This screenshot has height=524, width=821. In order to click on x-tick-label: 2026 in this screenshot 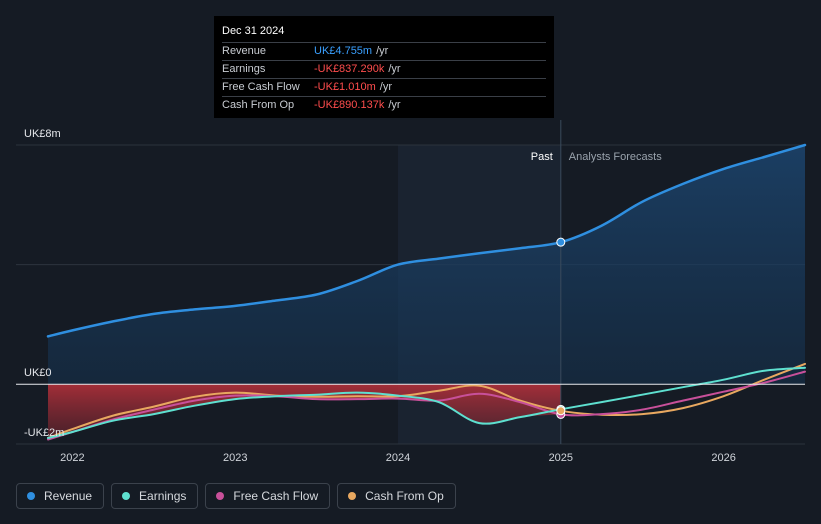, I will do `click(723, 458)`.